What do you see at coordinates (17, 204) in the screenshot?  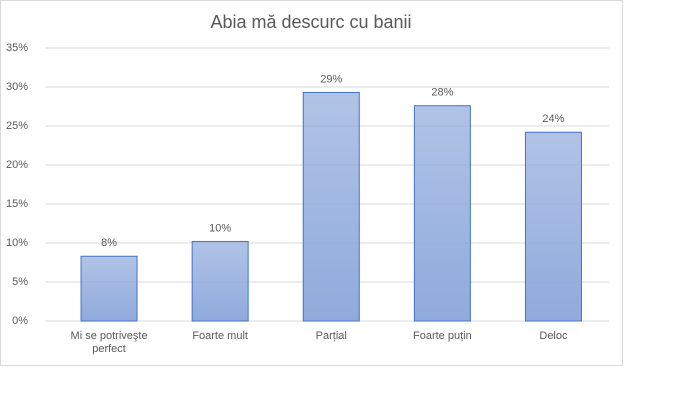 I see `y-tick-label: 15%` at bounding box center [17, 204].